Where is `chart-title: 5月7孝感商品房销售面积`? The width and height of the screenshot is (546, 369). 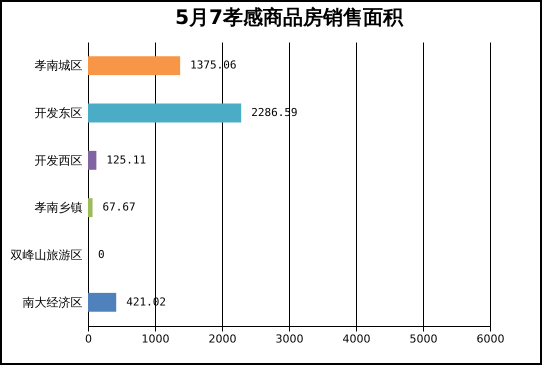
chart-title: 5月7孝感商品房销售面积 is located at coordinates (289, 17).